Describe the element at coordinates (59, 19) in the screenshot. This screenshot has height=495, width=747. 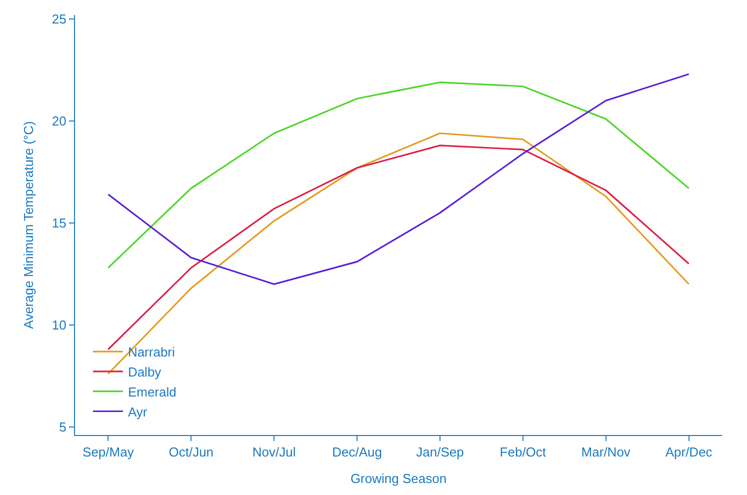
I see `y-tick-label: 25` at that location.